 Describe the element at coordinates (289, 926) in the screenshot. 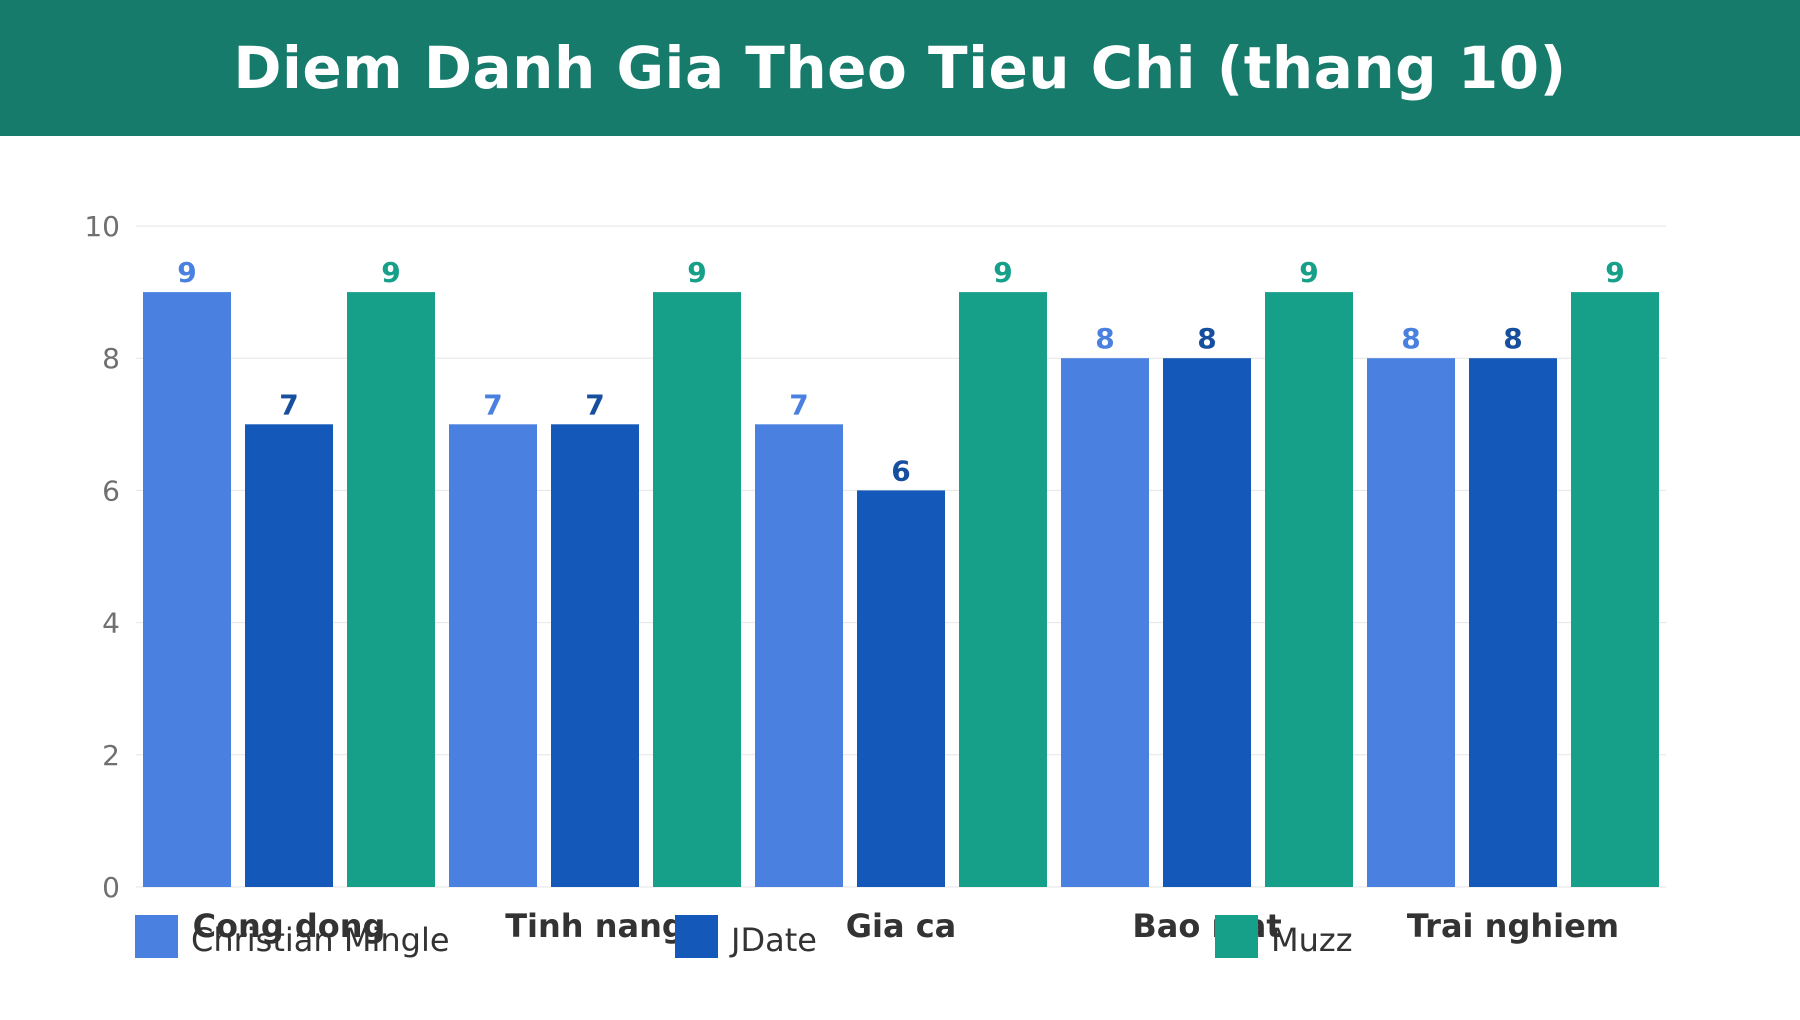

I see `x-category-label: Cong dong` at that location.